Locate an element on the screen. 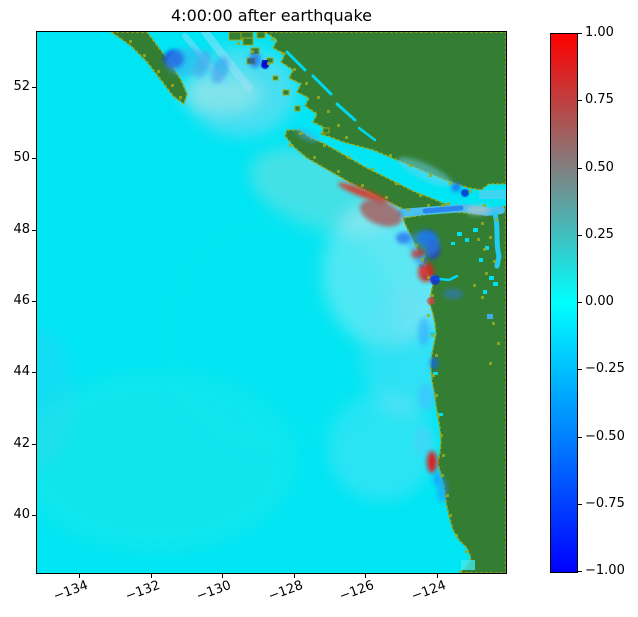 The image size is (638, 617). y-tick-label: 48 is located at coordinates (21, 229).